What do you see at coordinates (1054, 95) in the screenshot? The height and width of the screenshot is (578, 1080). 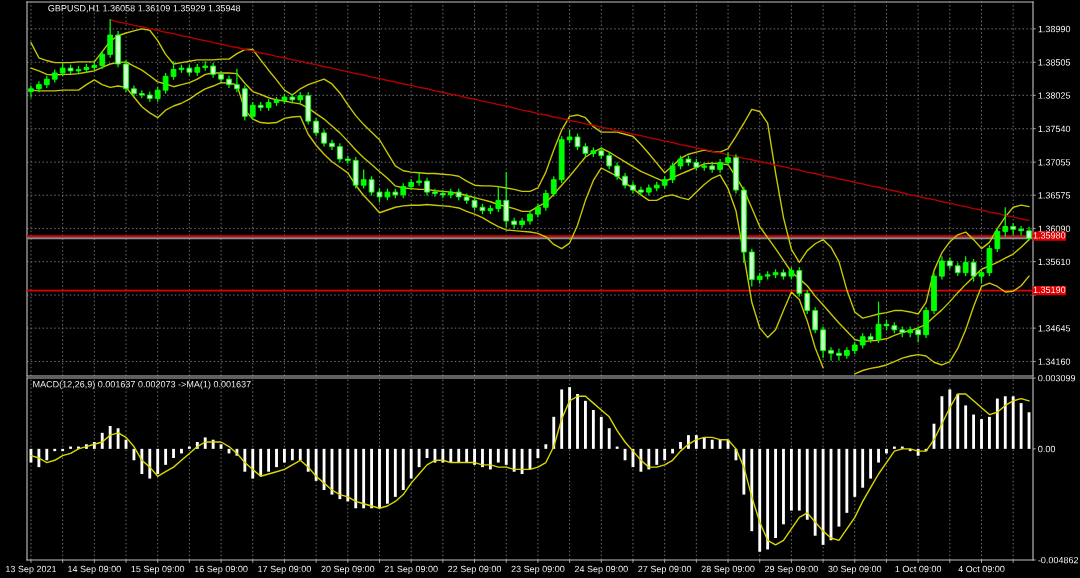 I see `y-tick-label: 1.38025` at bounding box center [1054, 95].